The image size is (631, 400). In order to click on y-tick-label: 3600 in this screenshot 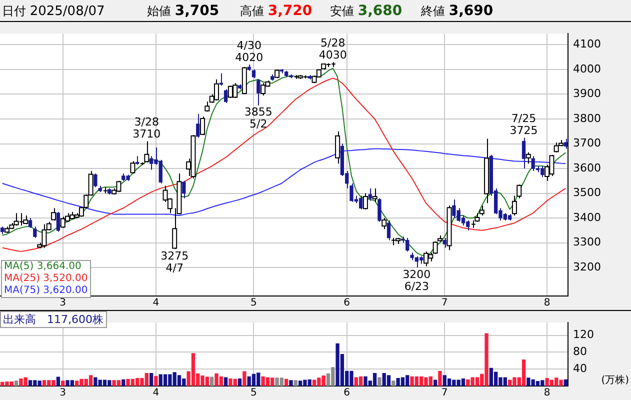, I will do `click(587, 167)`.